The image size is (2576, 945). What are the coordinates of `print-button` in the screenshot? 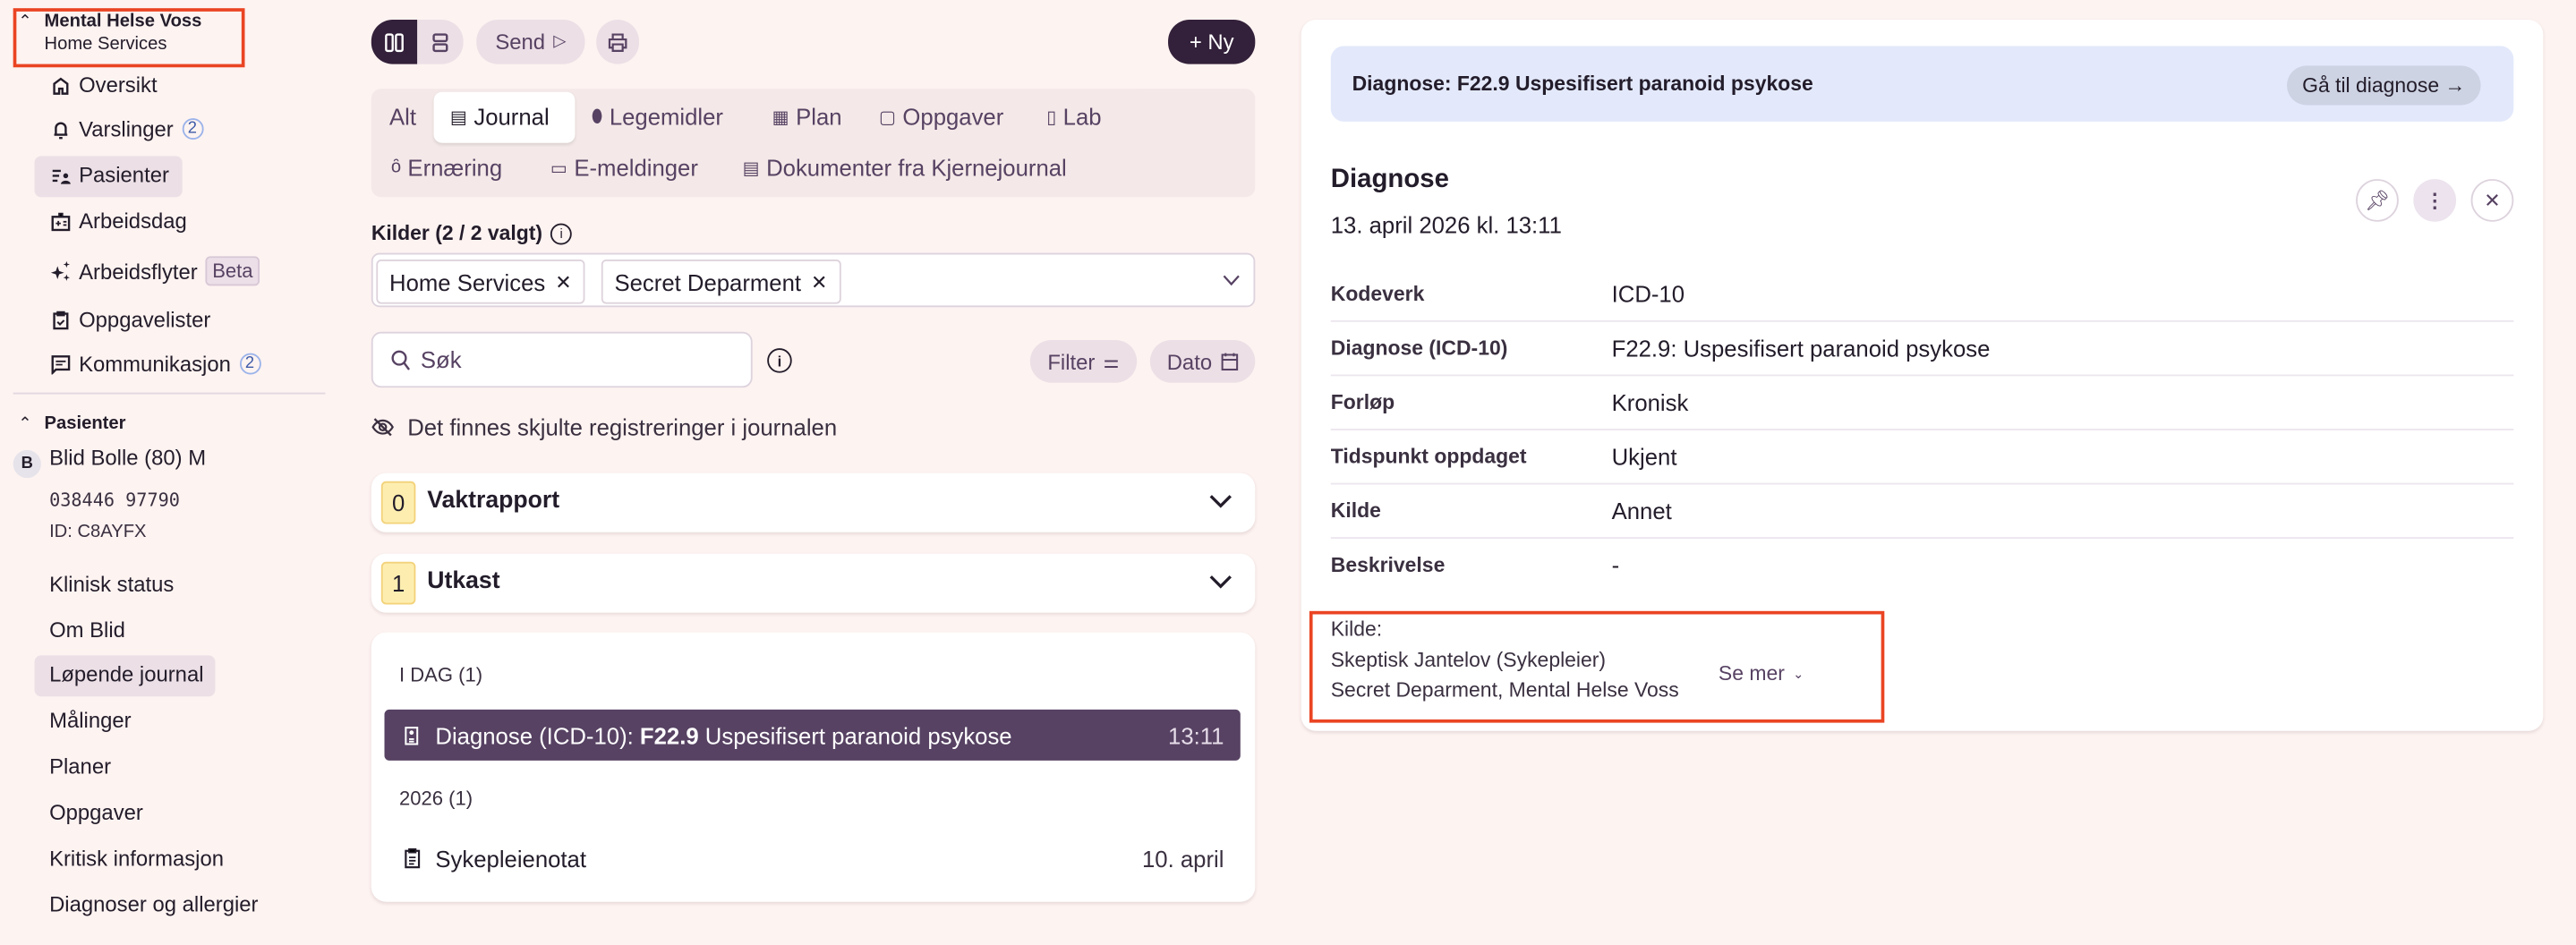 It's located at (618, 42).